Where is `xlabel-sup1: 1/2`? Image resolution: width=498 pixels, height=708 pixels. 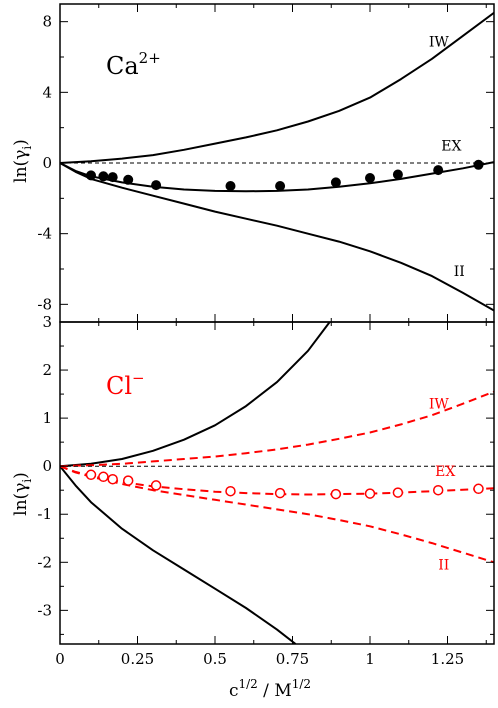
xlabel-sup1: 1/2 is located at coordinates (247, 684).